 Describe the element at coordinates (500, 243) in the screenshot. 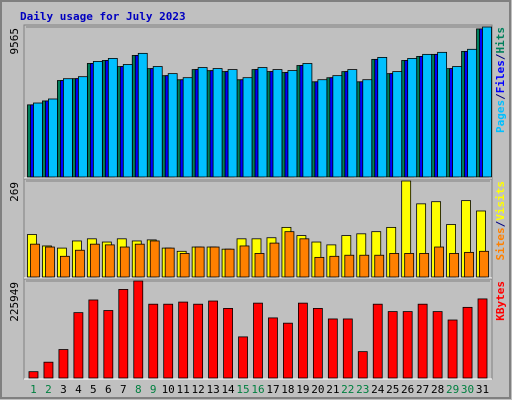

I see `legend-entry: Sites` at that location.